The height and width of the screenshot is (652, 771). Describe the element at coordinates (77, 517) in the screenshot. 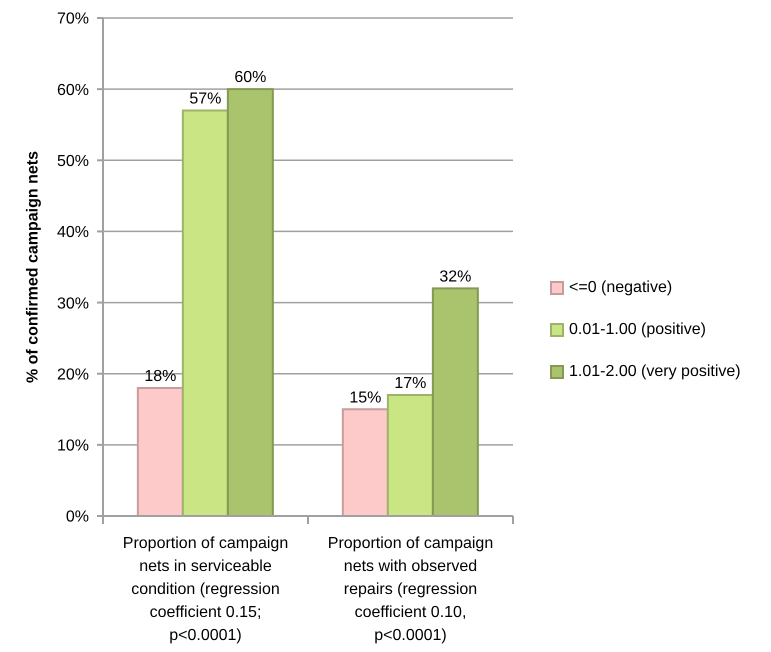

I see `y-tick-label: 0%` at that location.